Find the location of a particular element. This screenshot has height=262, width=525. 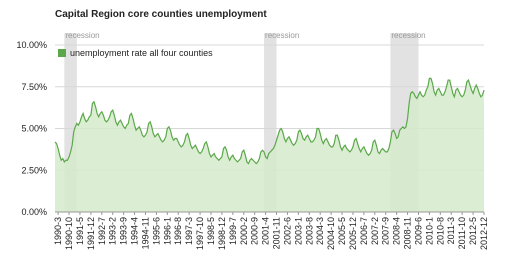

x-tick-label: 2009-6 is located at coordinates (418, 231).